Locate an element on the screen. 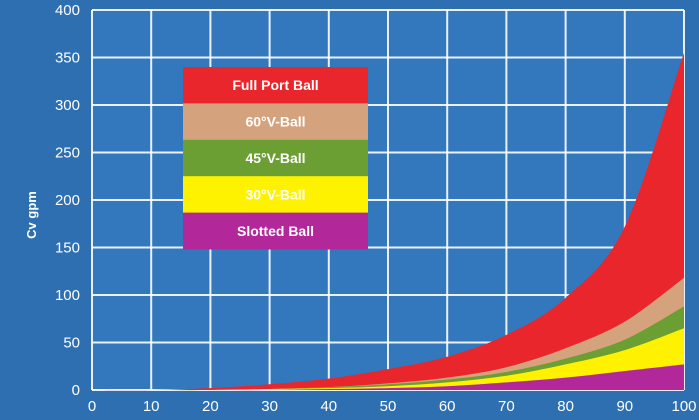  legend-label-0: Full Port Ball is located at coordinates (275, 85).